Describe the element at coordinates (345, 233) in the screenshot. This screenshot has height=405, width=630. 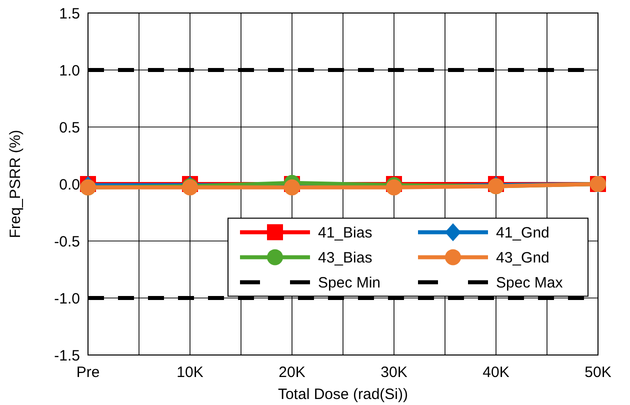
I see `legend-label: 41_Bias` at that location.